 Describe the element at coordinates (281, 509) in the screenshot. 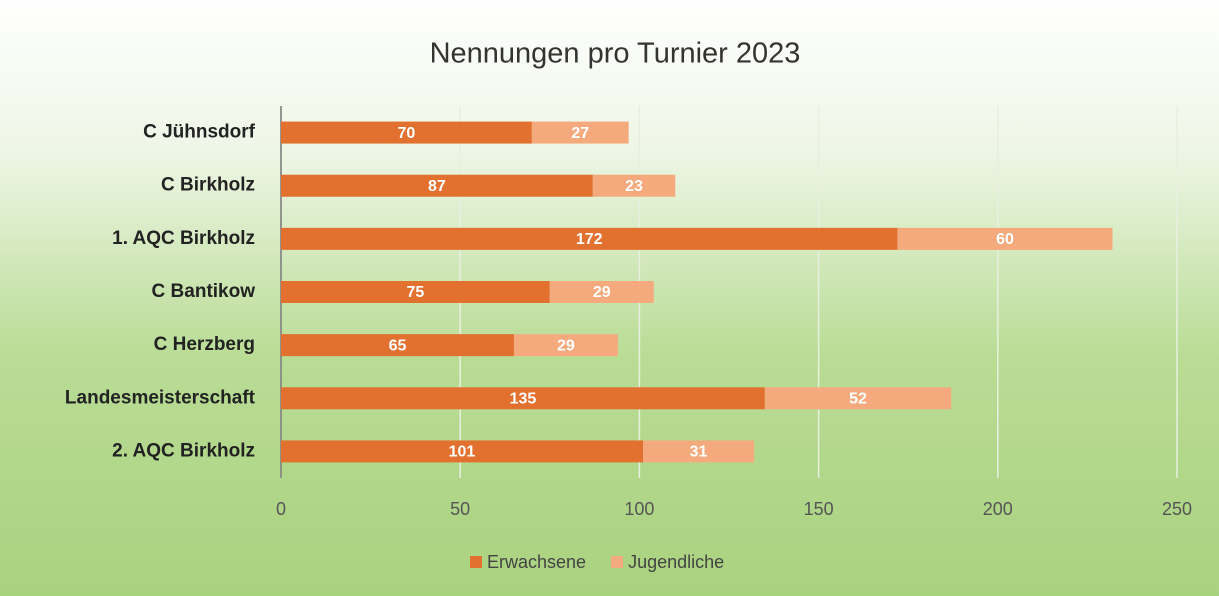

I see `x-tick-label: 0` at that location.